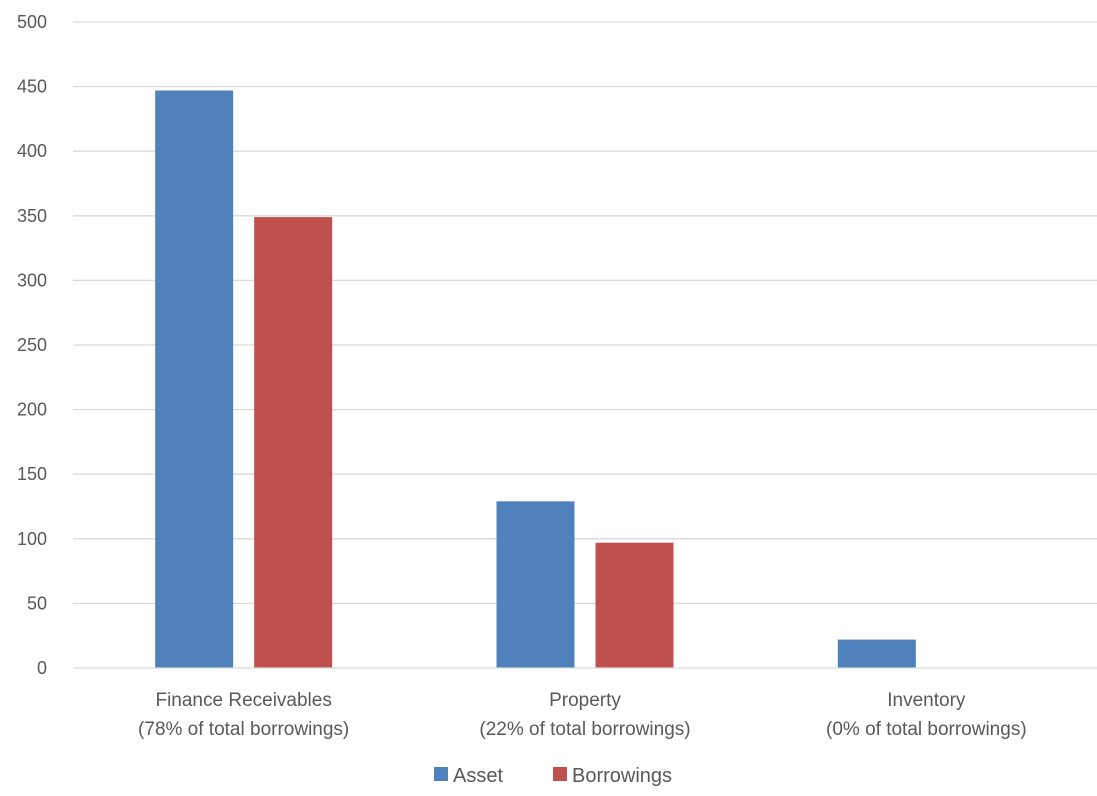 The width and height of the screenshot is (1097, 796). I want to click on x-category-label: Finance Receivables, so click(243, 700).